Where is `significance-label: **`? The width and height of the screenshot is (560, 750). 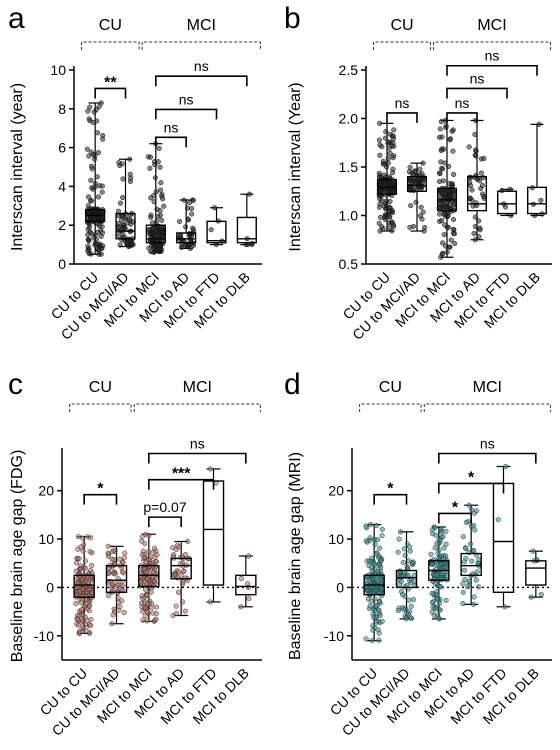 significance-label: ** is located at coordinates (110, 82).